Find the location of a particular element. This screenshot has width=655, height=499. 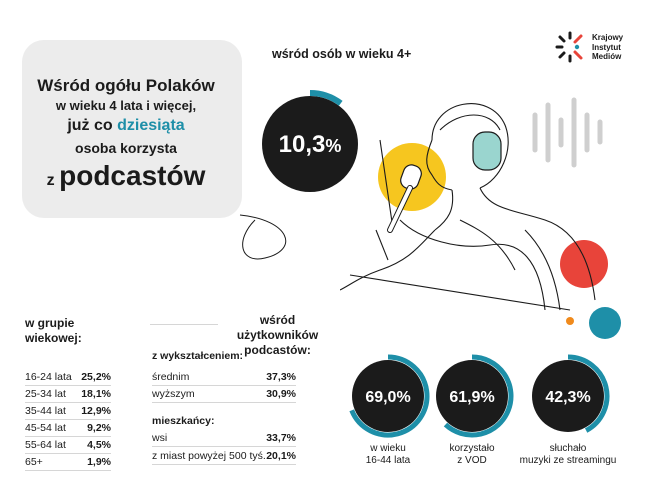

stat-donut-value: 69,0% is located at coordinates (387, 397).